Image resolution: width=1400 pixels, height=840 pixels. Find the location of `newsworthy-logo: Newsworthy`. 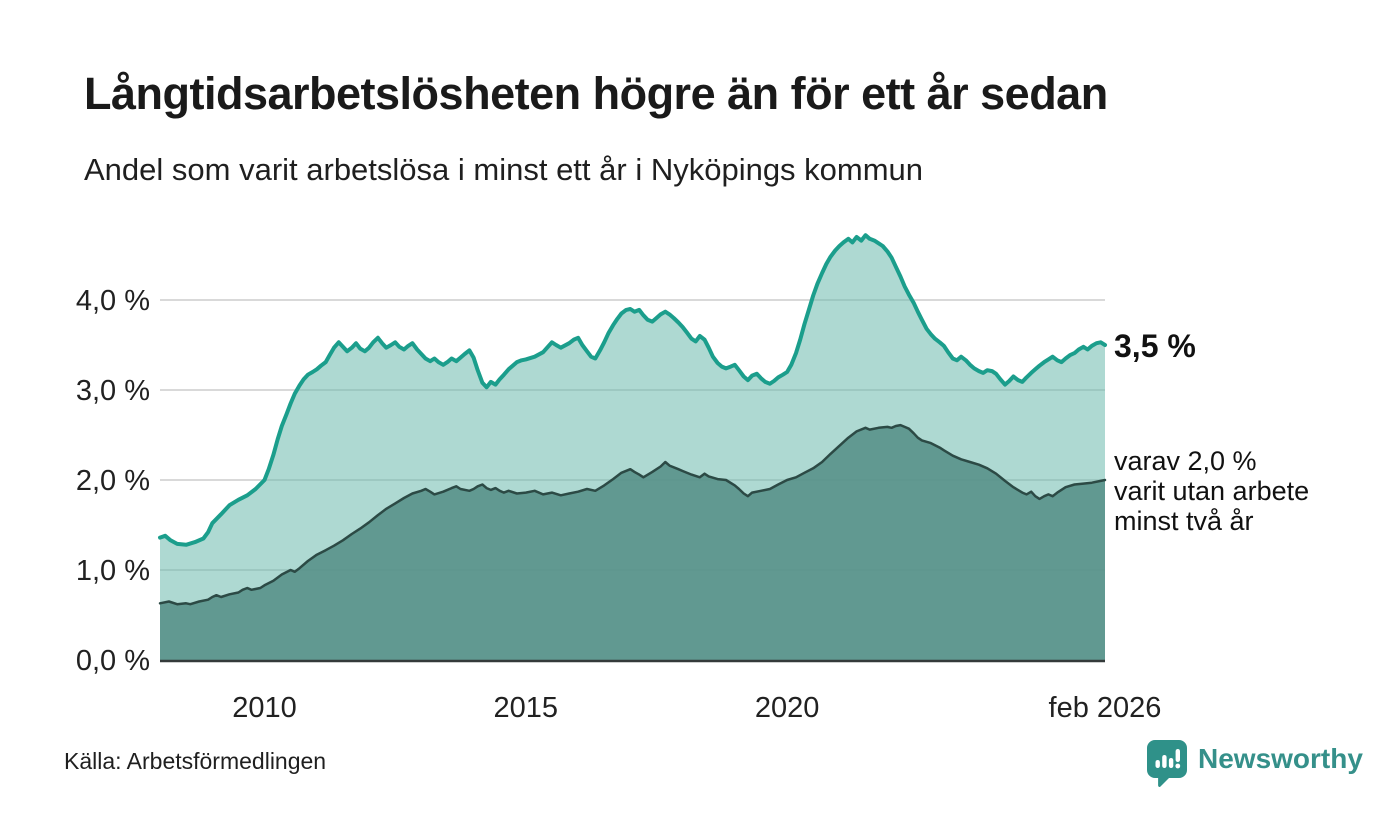

newsworthy-logo: Newsworthy is located at coordinates (1254, 765).